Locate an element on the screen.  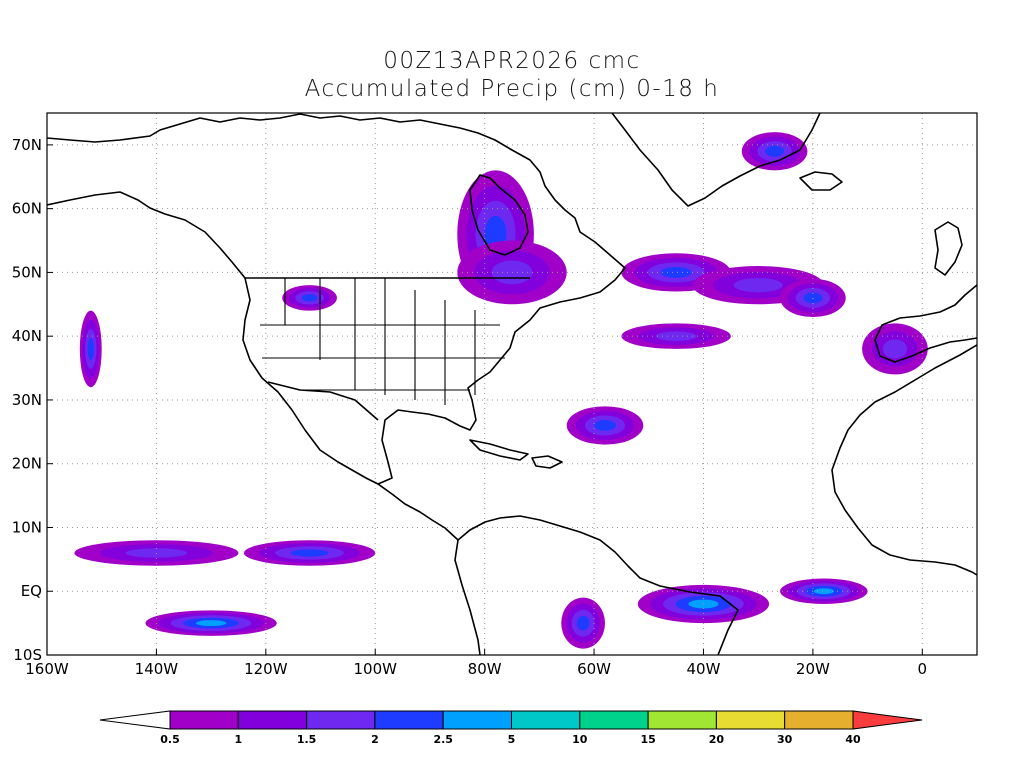
lat-tick-label: EQ is located at coordinates (31, 591).